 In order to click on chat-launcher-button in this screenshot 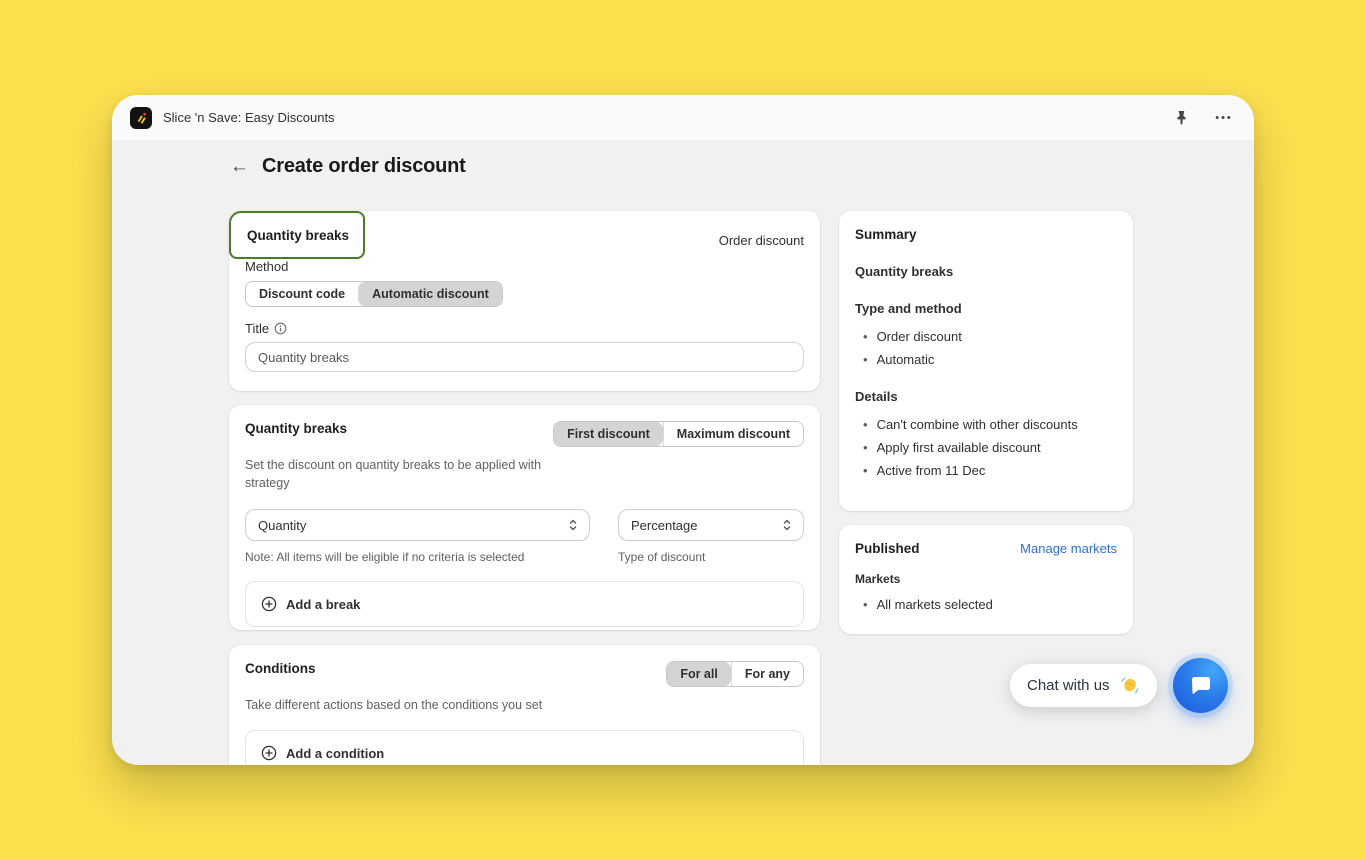, I will do `click(1200, 685)`.